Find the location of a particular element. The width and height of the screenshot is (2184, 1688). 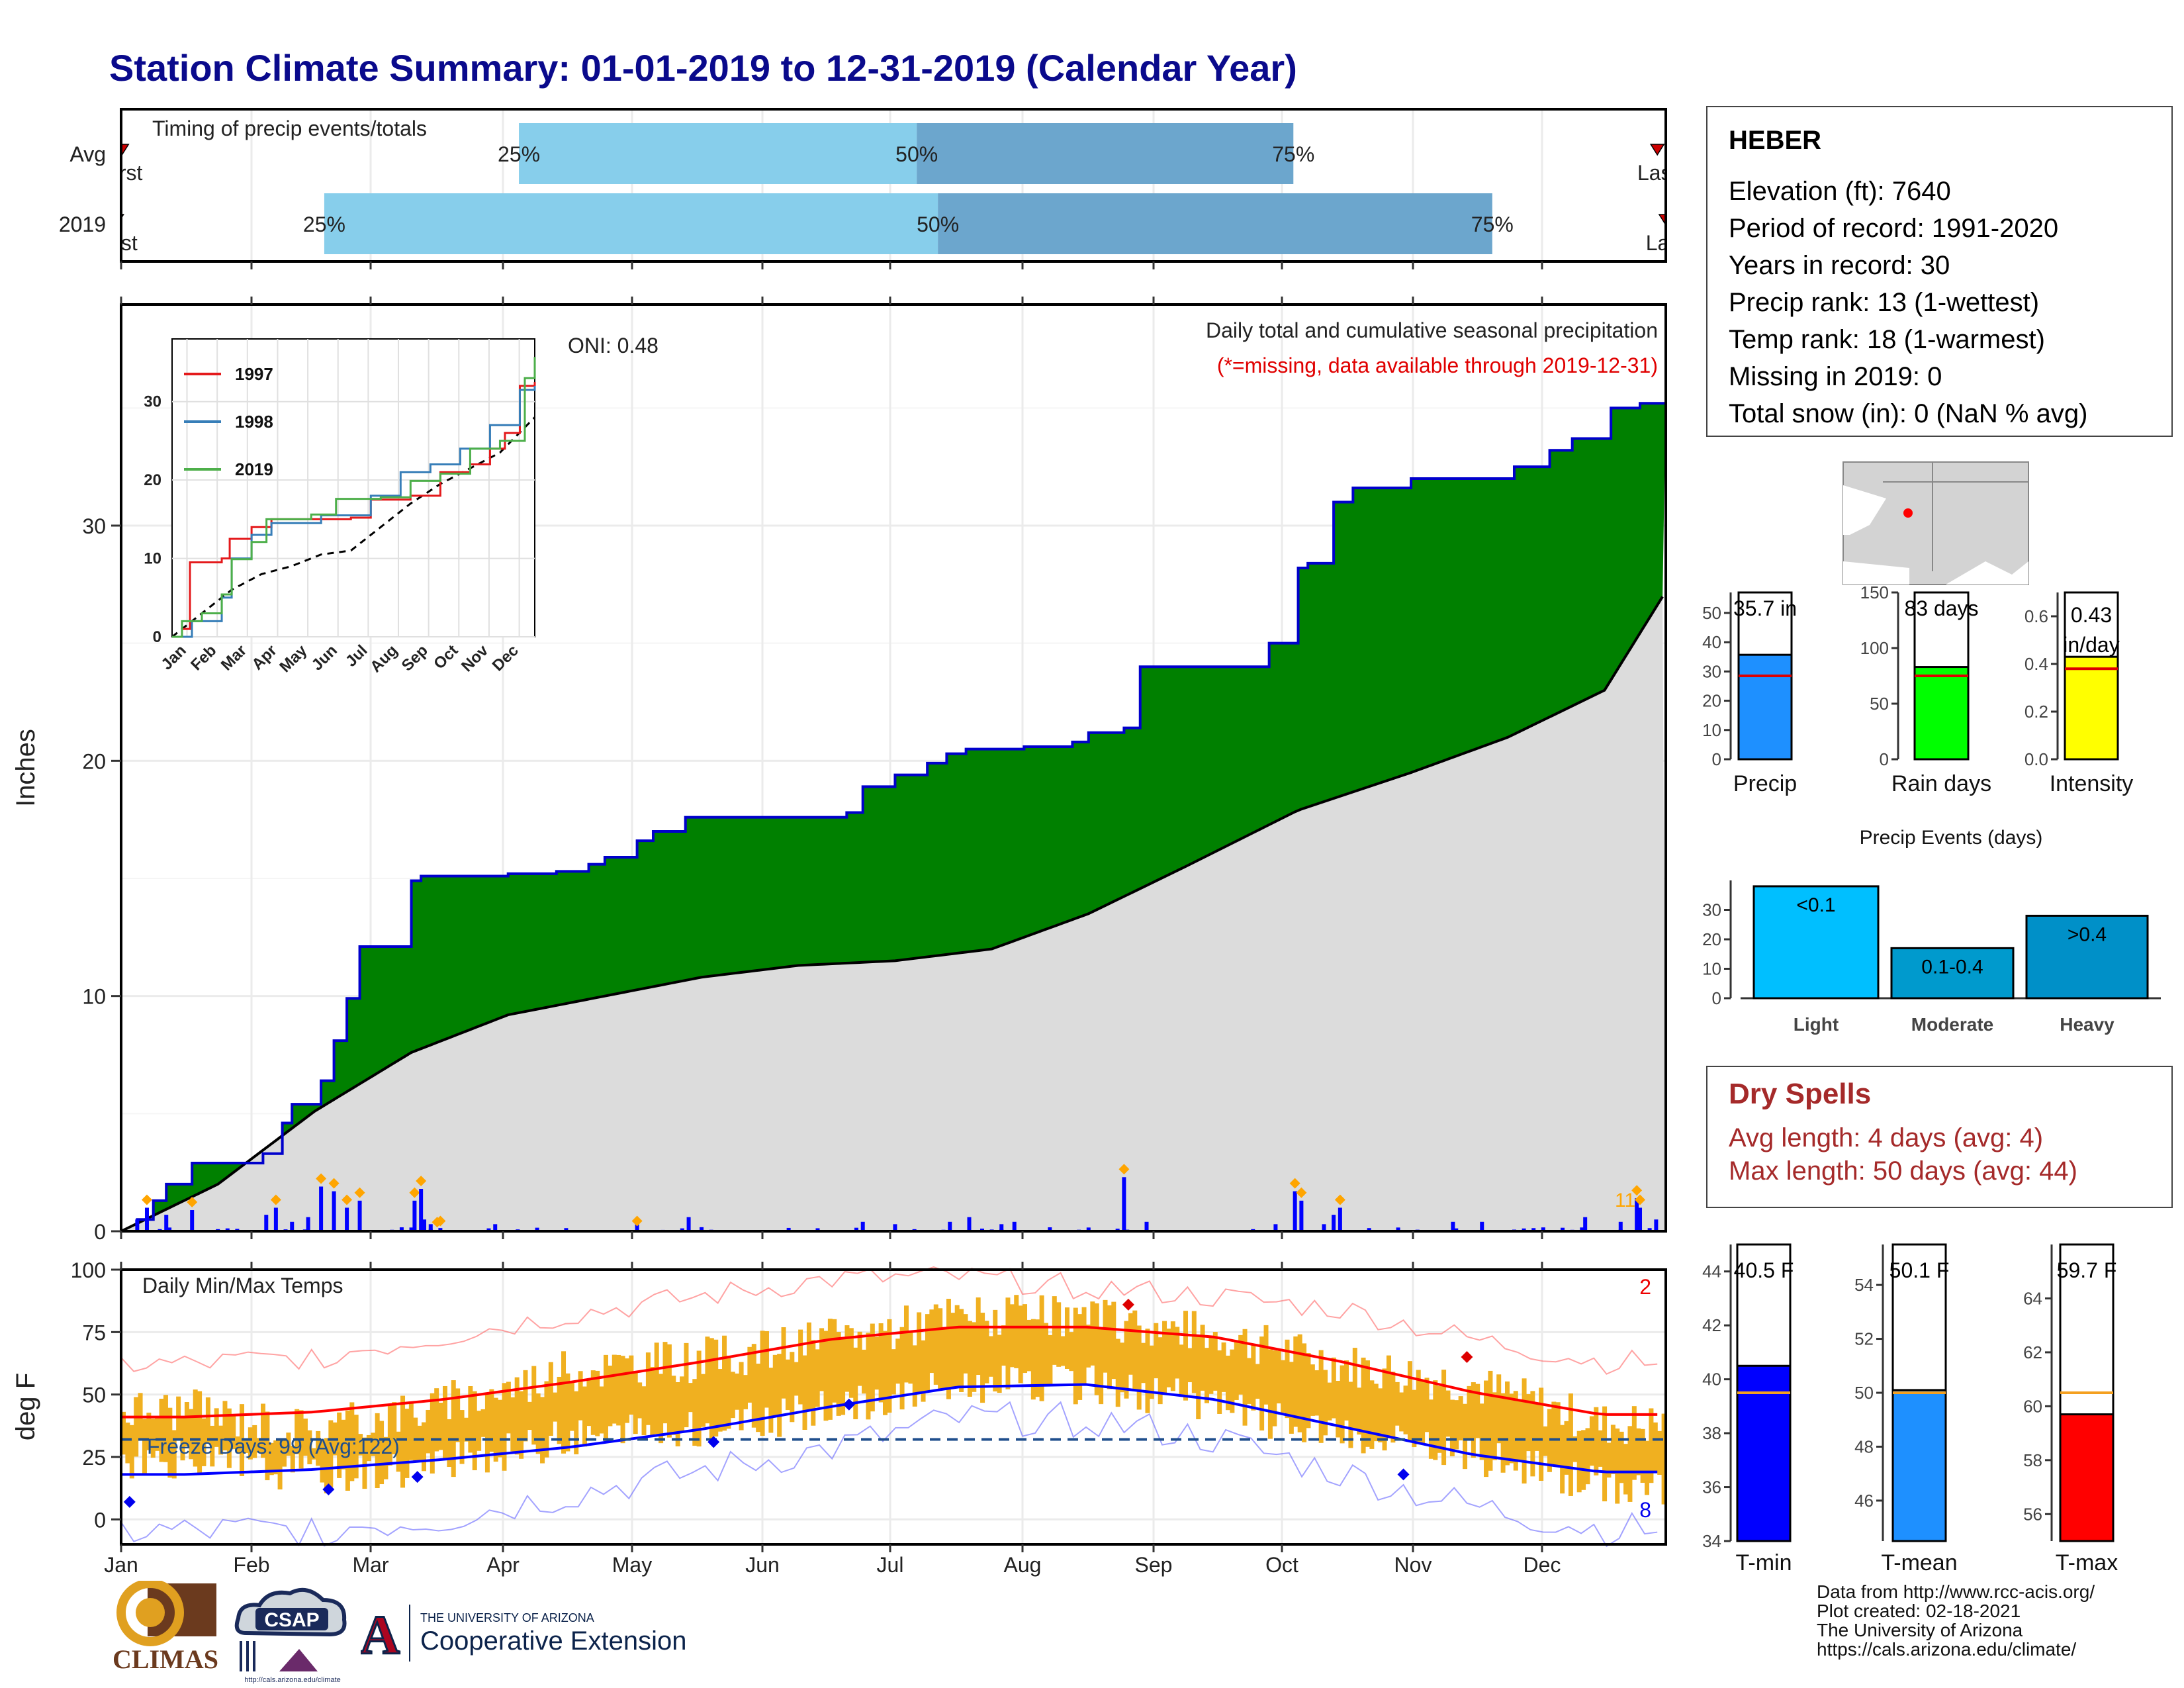

month-axis-label: Oct is located at coordinates (1281, 1565).